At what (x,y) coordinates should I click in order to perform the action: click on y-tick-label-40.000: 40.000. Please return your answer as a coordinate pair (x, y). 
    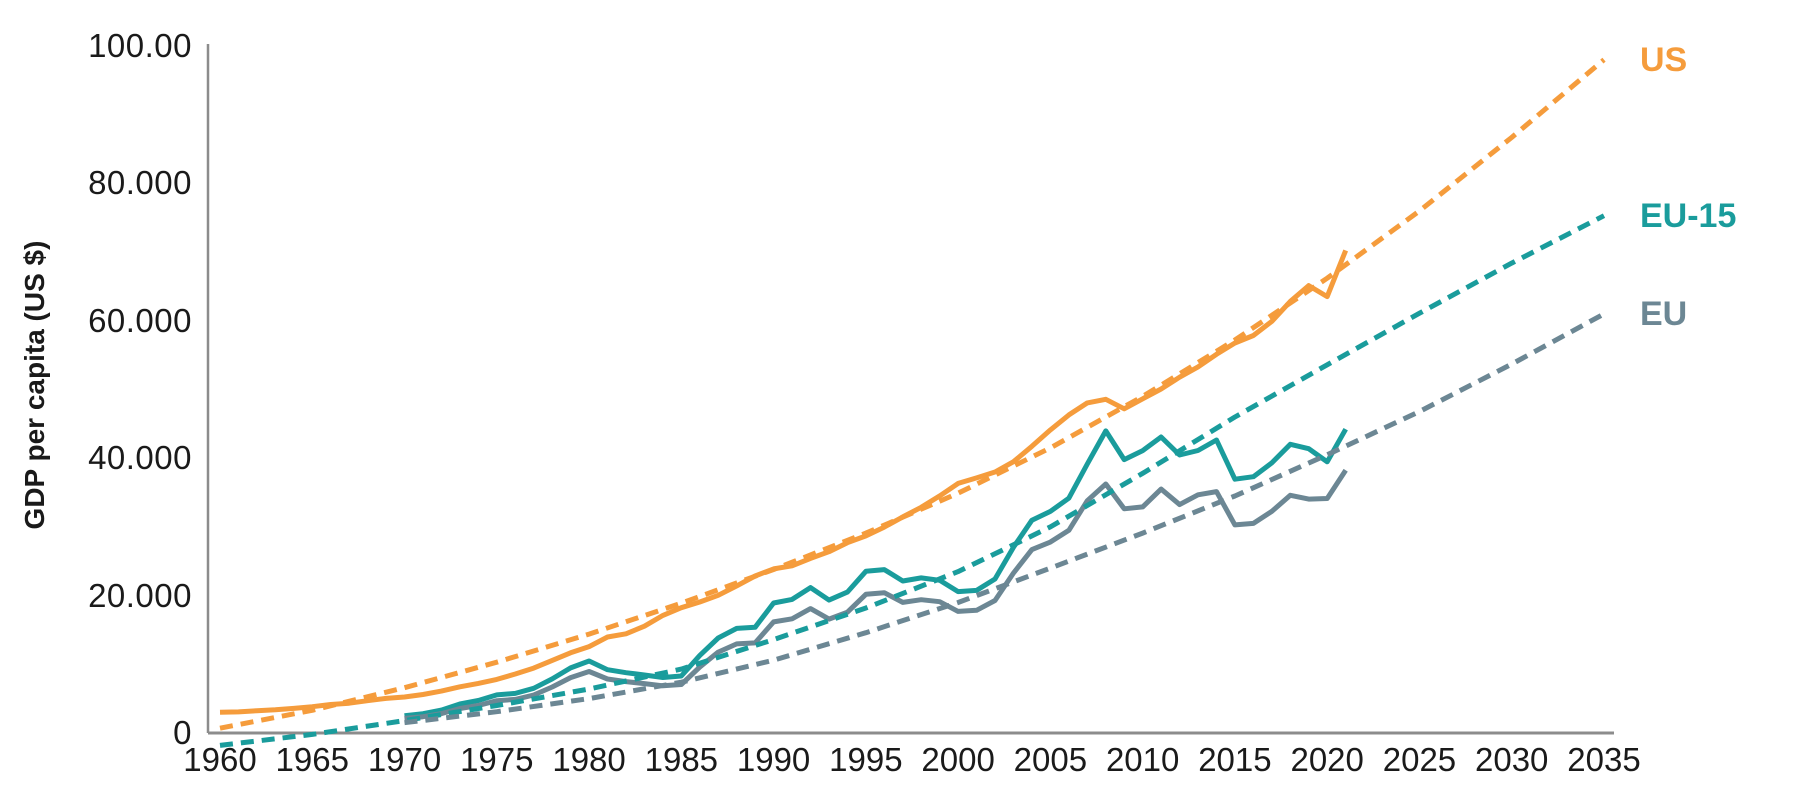
    Looking at the image, I should click on (140, 458).